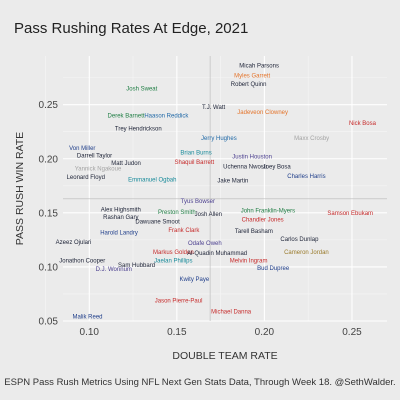 This screenshot has height=400, width=400. What do you see at coordinates (208, 215) in the screenshot?
I see `point-label: Josh Allen` at bounding box center [208, 215].